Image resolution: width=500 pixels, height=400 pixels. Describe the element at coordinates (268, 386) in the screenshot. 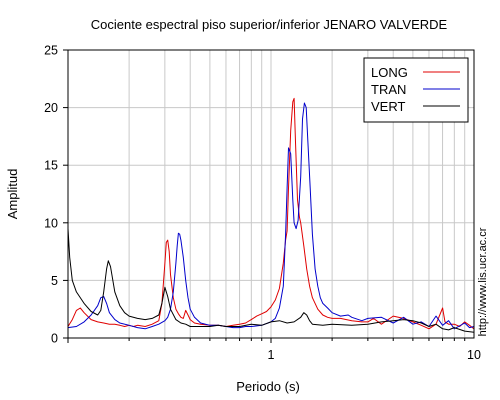

I see `x-axis-label: Periodo (s)` at that location.